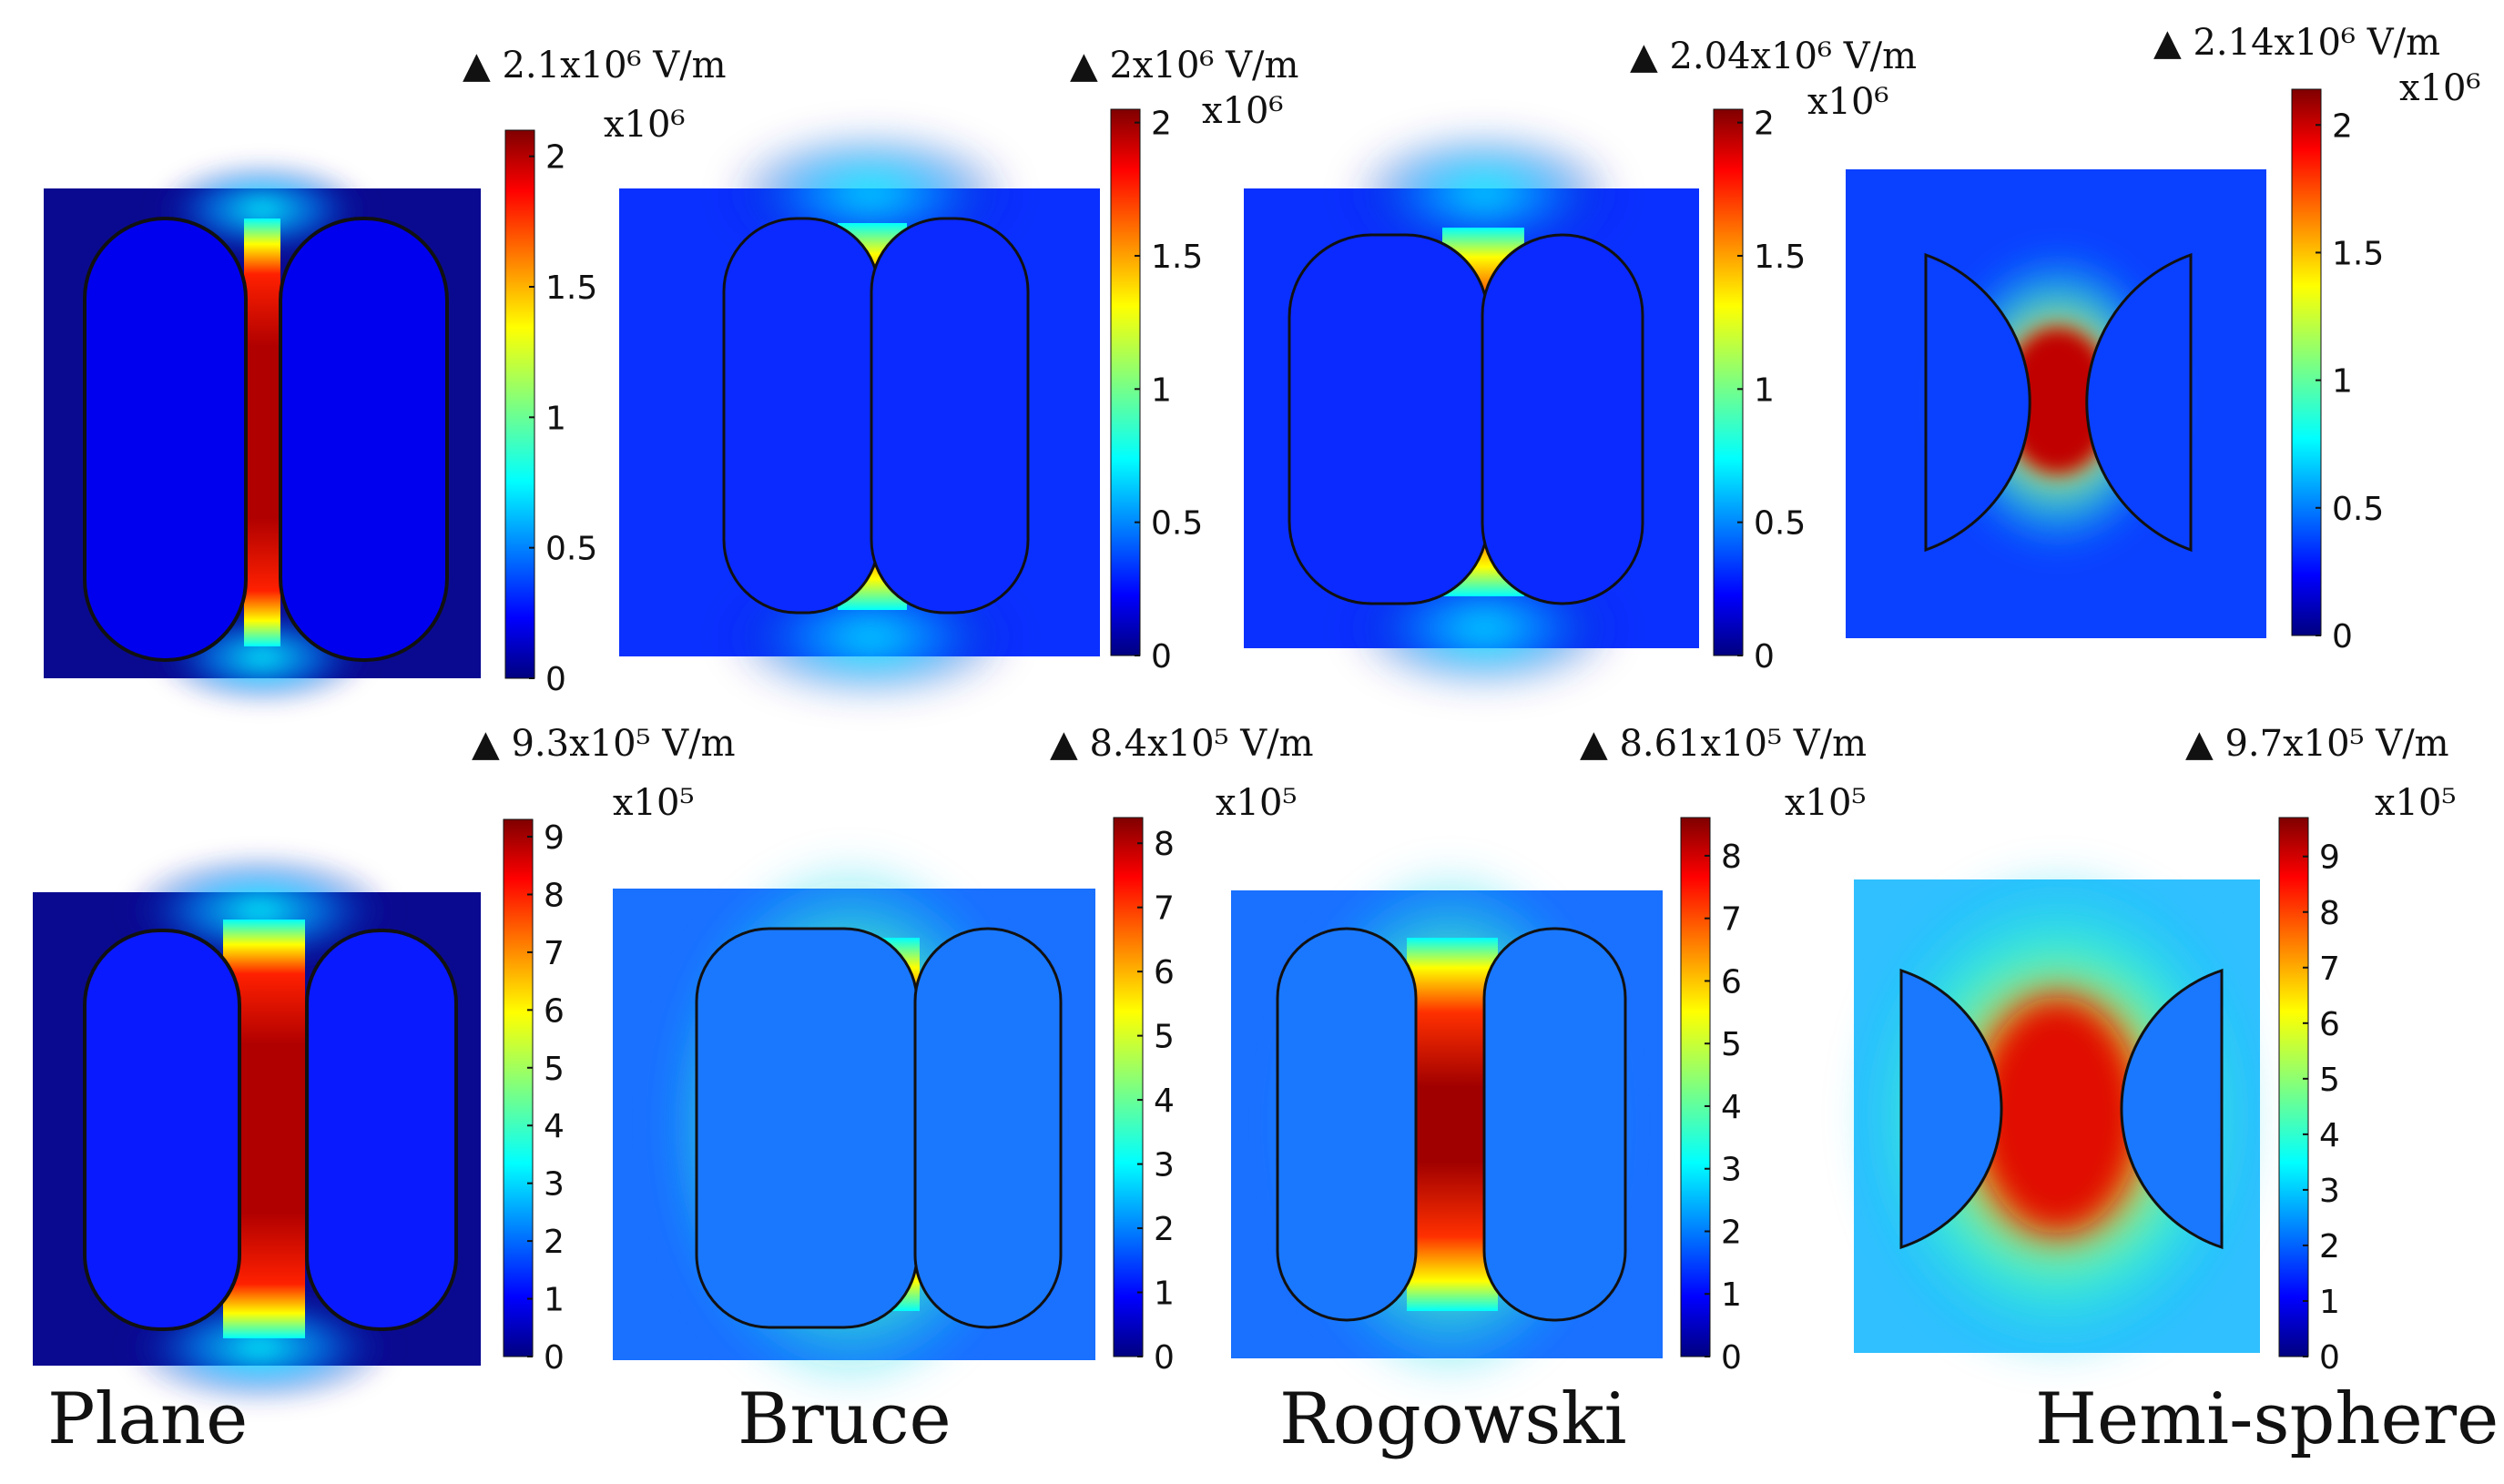 The height and width of the screenshot is (1484, 2504). Describe the element at coordinates (384, 1065) in the screenshot. I see `panel-plane-bottom: ▲ 9.3x10⁵ V/m x10⁵ 0 1 2 3 4 5 6 7 8 9` at that location.